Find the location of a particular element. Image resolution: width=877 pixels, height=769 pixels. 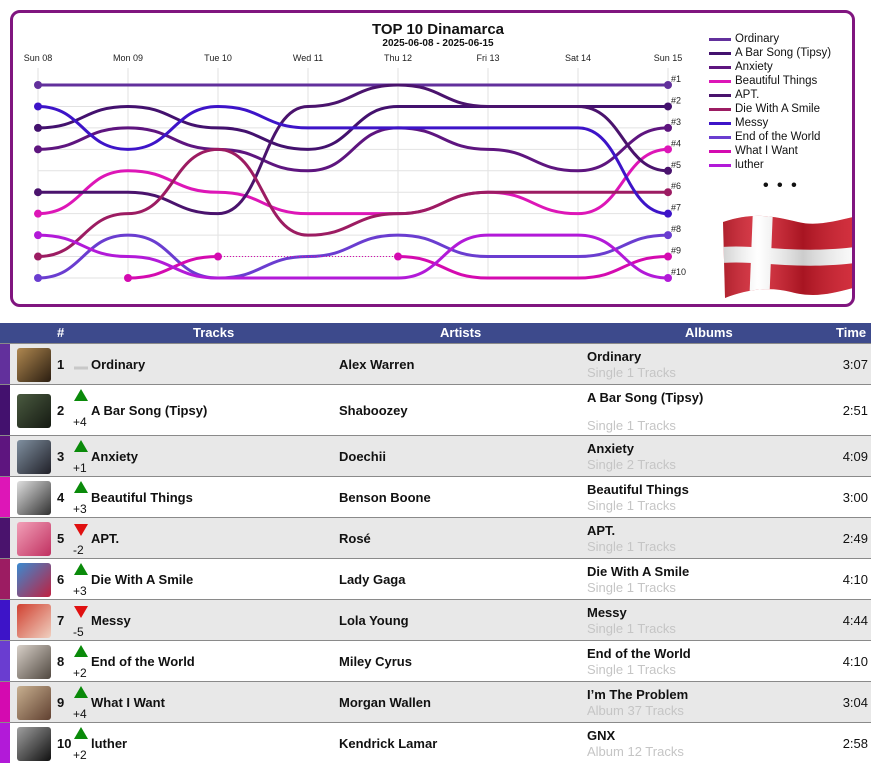

legend-item: Messy is located at coordinates (779, 123).